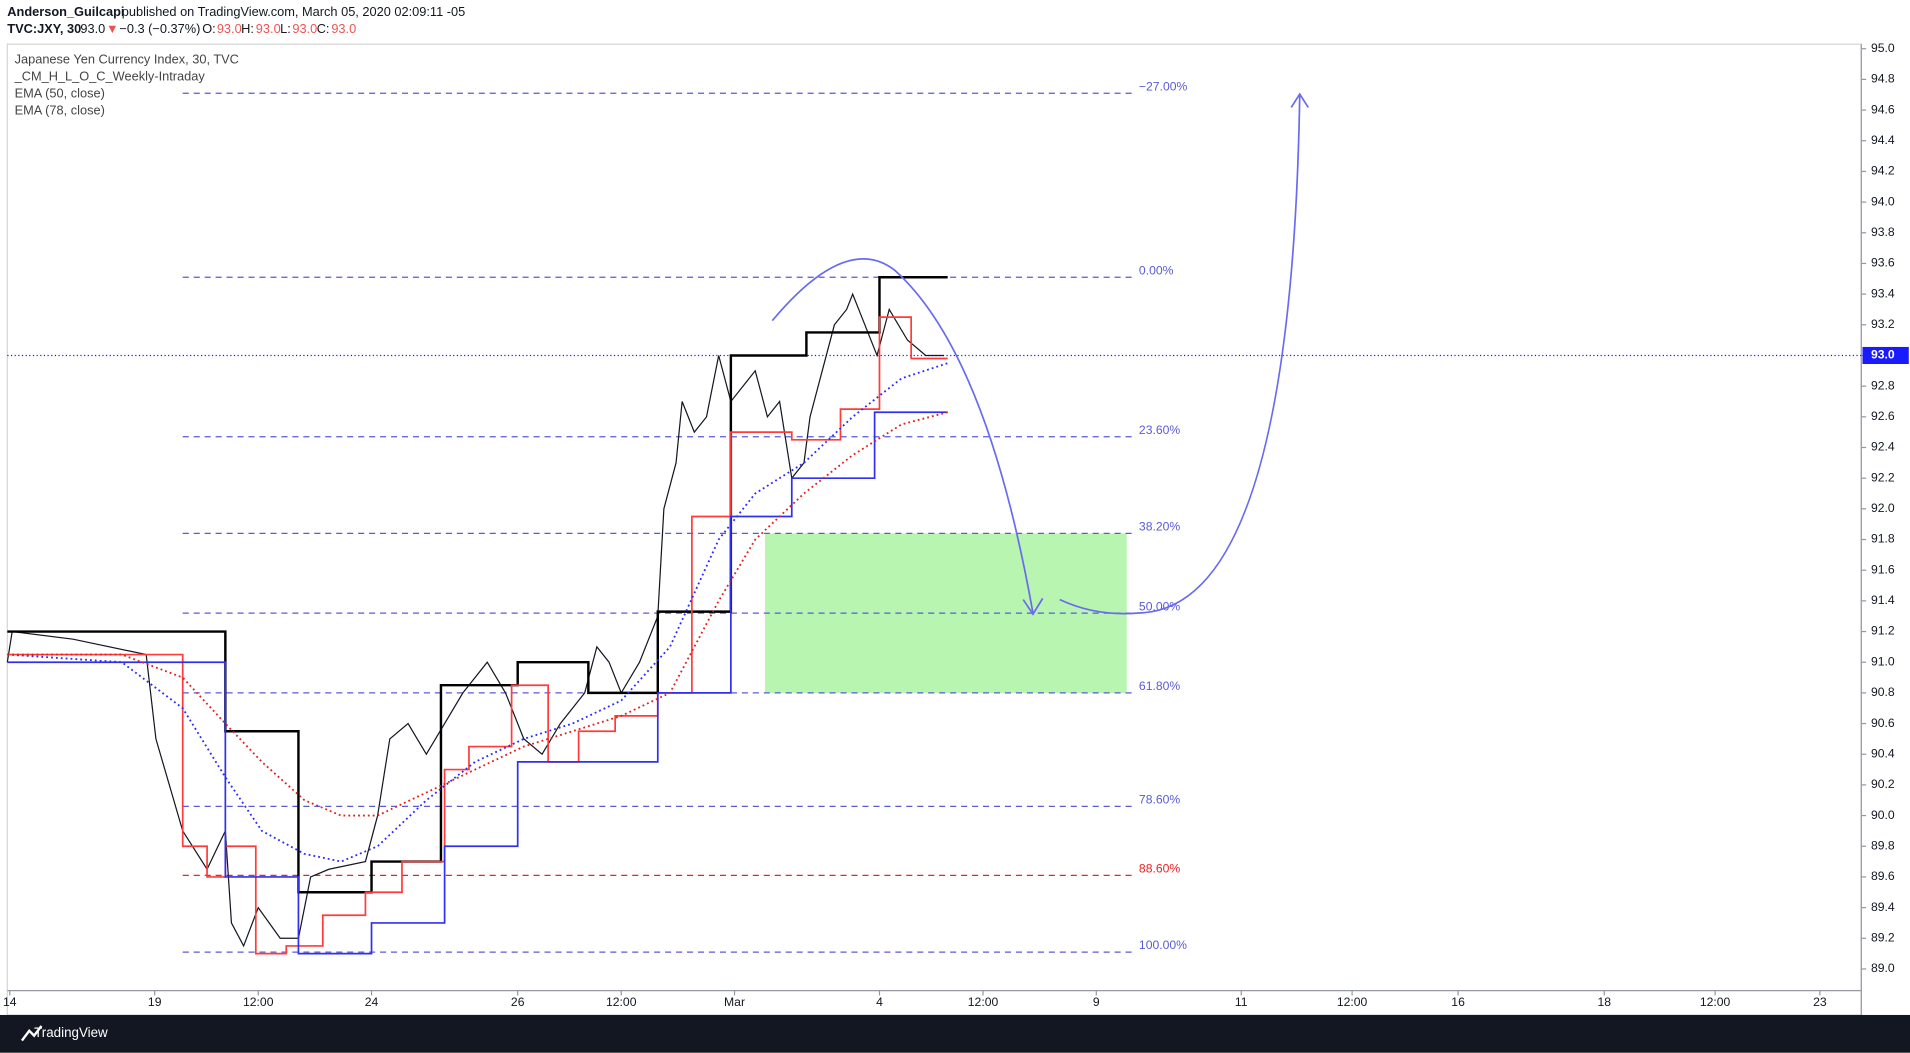 The height and width of the screenshot is (1053, 1910). What do you see at coordinates (1883, 355) in the screenshot?
I see `last-price-label: 93.0` at bounding box center [1883, 355].